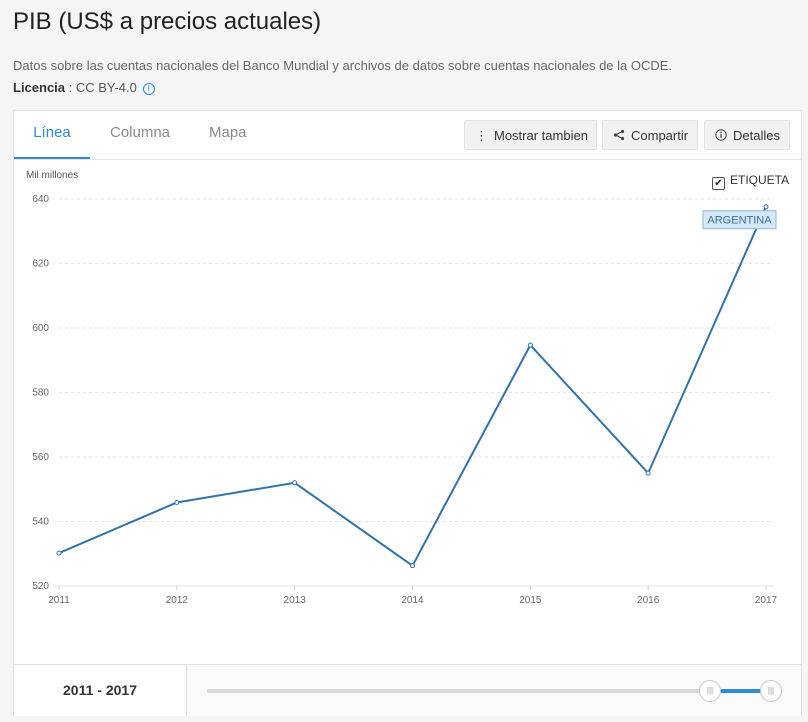 The image size is (808, 722). I want to click on share-label: Compartir, so click(660, 135).